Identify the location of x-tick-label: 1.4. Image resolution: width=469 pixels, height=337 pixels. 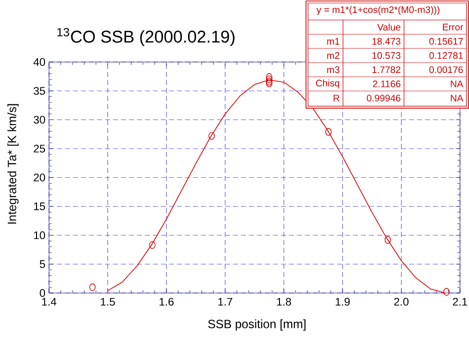
(49, 302).